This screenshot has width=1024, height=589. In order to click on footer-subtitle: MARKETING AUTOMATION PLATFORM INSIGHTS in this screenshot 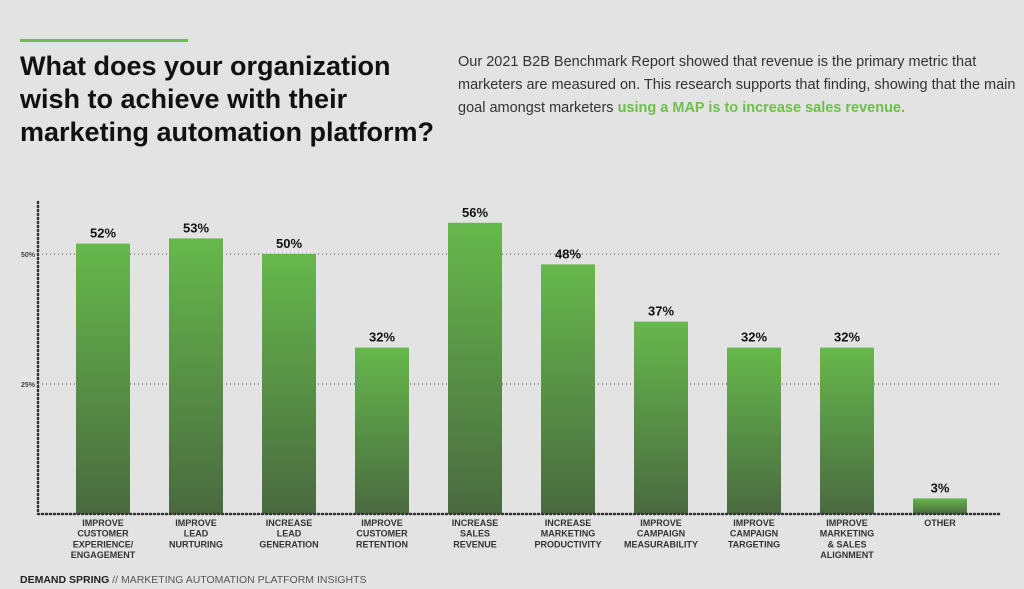, I will do `click(243, 580)`.